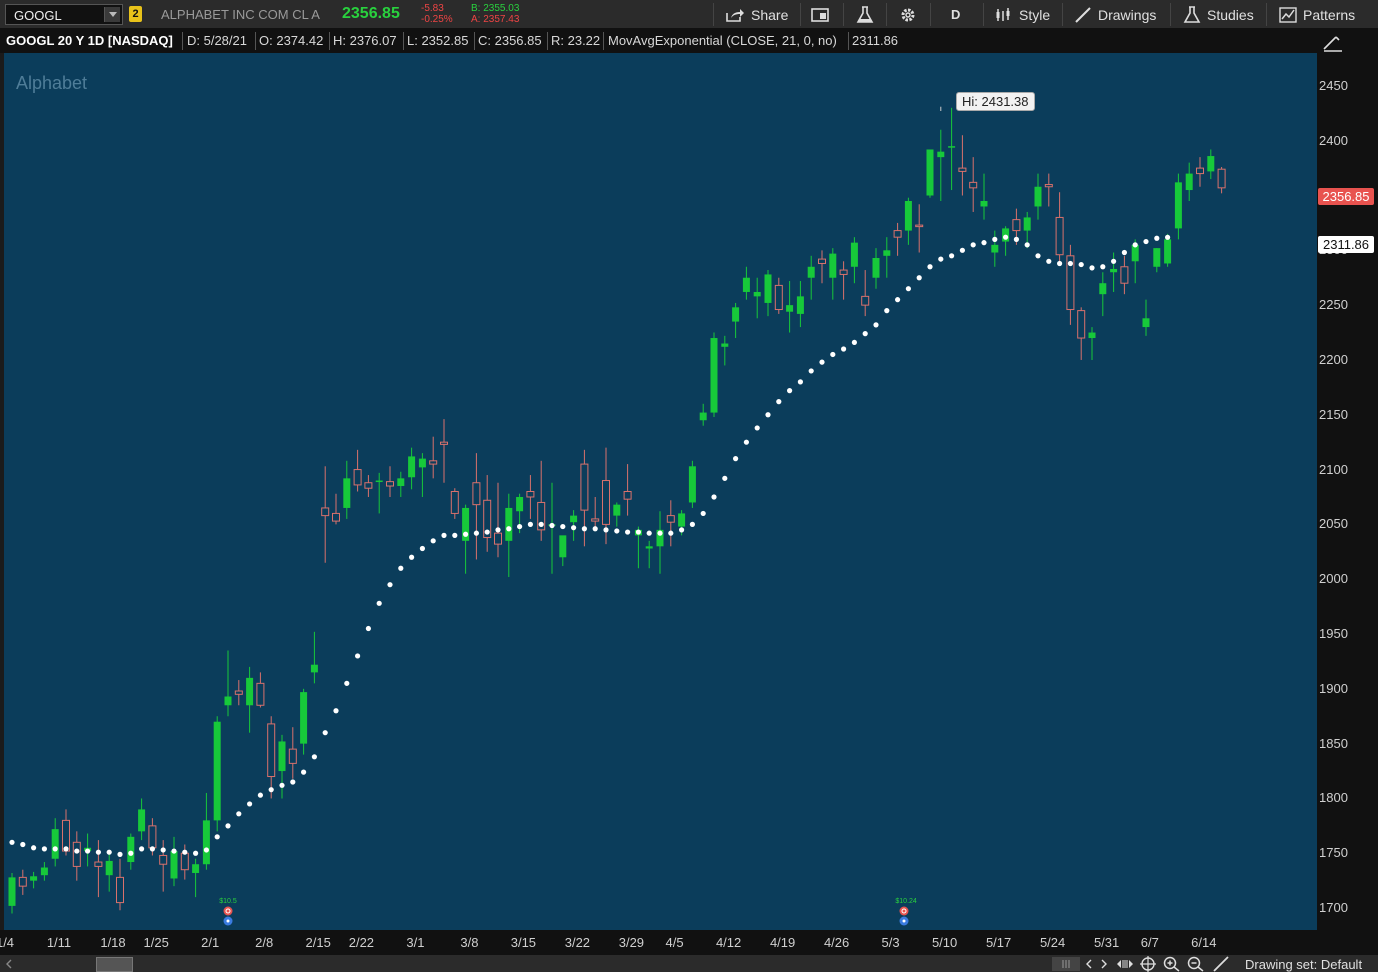  I want to click on drawing-tool-icon, so click(1221, 964).